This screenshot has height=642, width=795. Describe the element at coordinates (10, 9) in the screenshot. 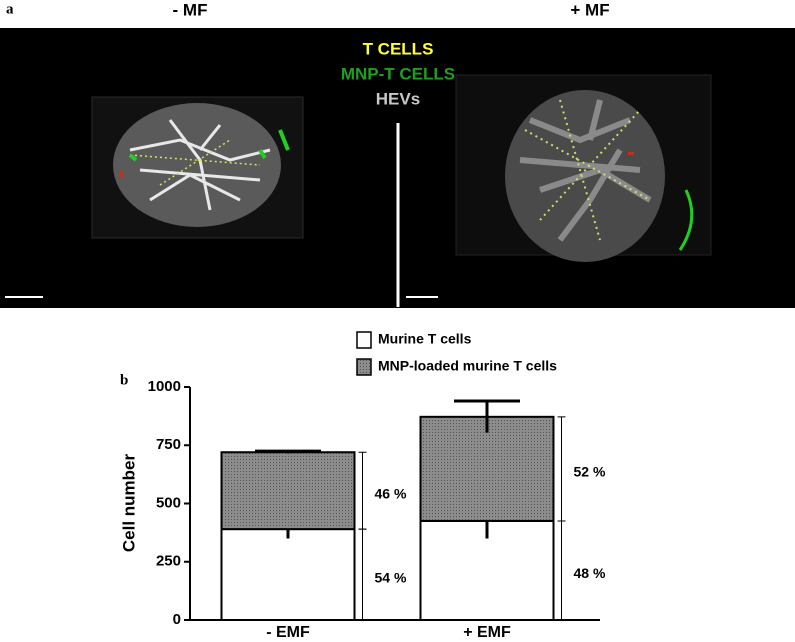

I see `panel-label: a` at that location.